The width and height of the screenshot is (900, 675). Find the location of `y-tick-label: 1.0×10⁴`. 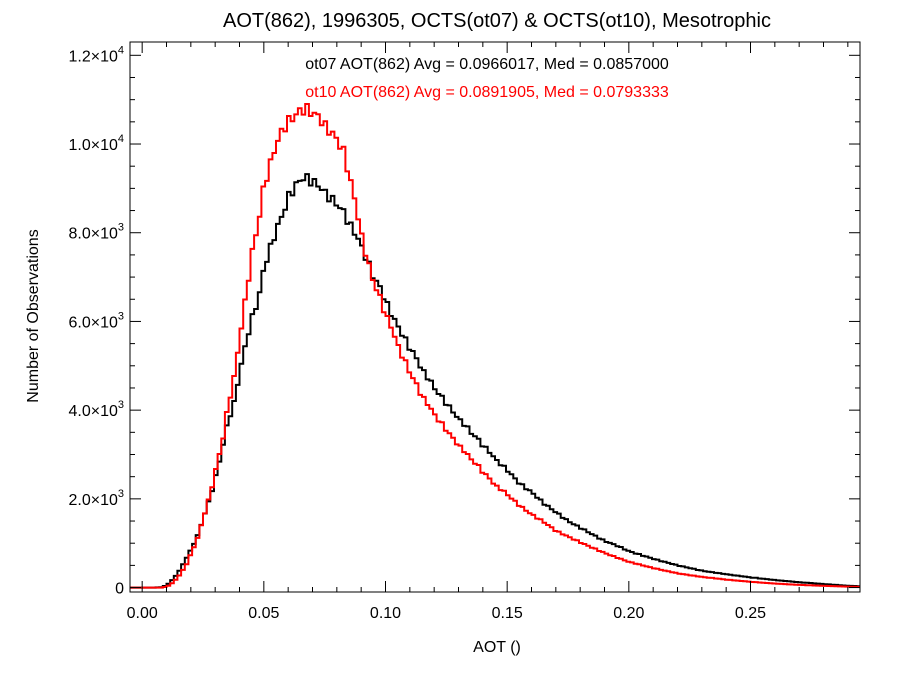

y-tick-label: 1.0×10⁴ is located at coordinates (96, 143).